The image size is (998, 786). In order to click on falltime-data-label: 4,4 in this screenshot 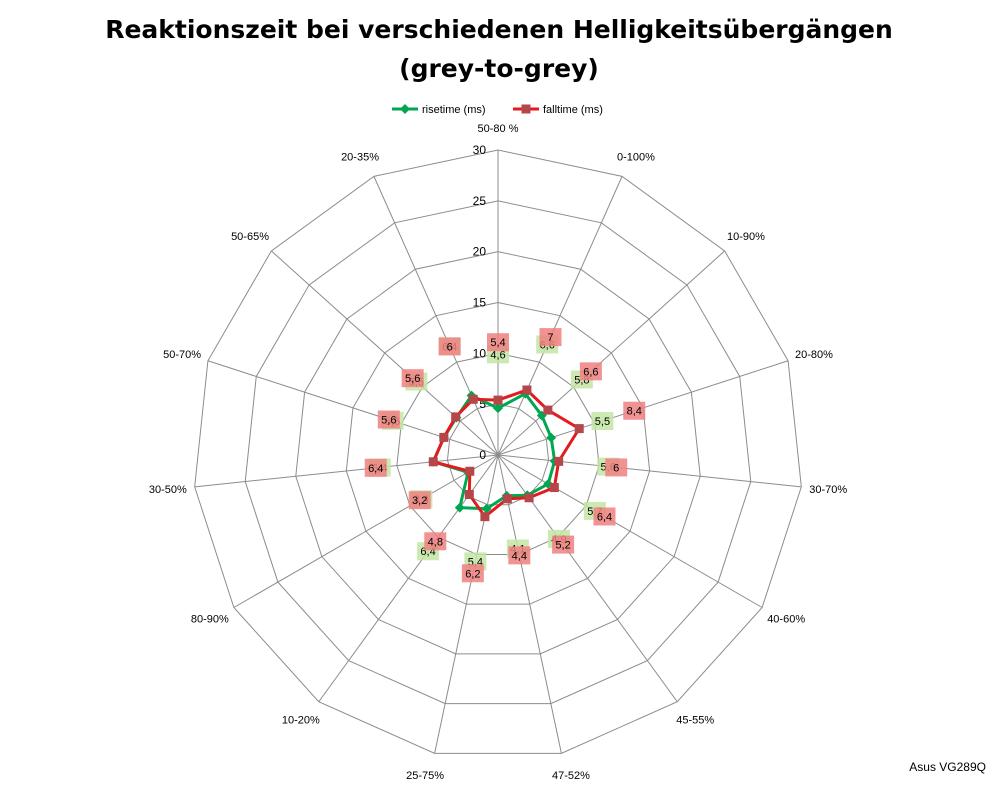, I will do `click(519, 556)`.